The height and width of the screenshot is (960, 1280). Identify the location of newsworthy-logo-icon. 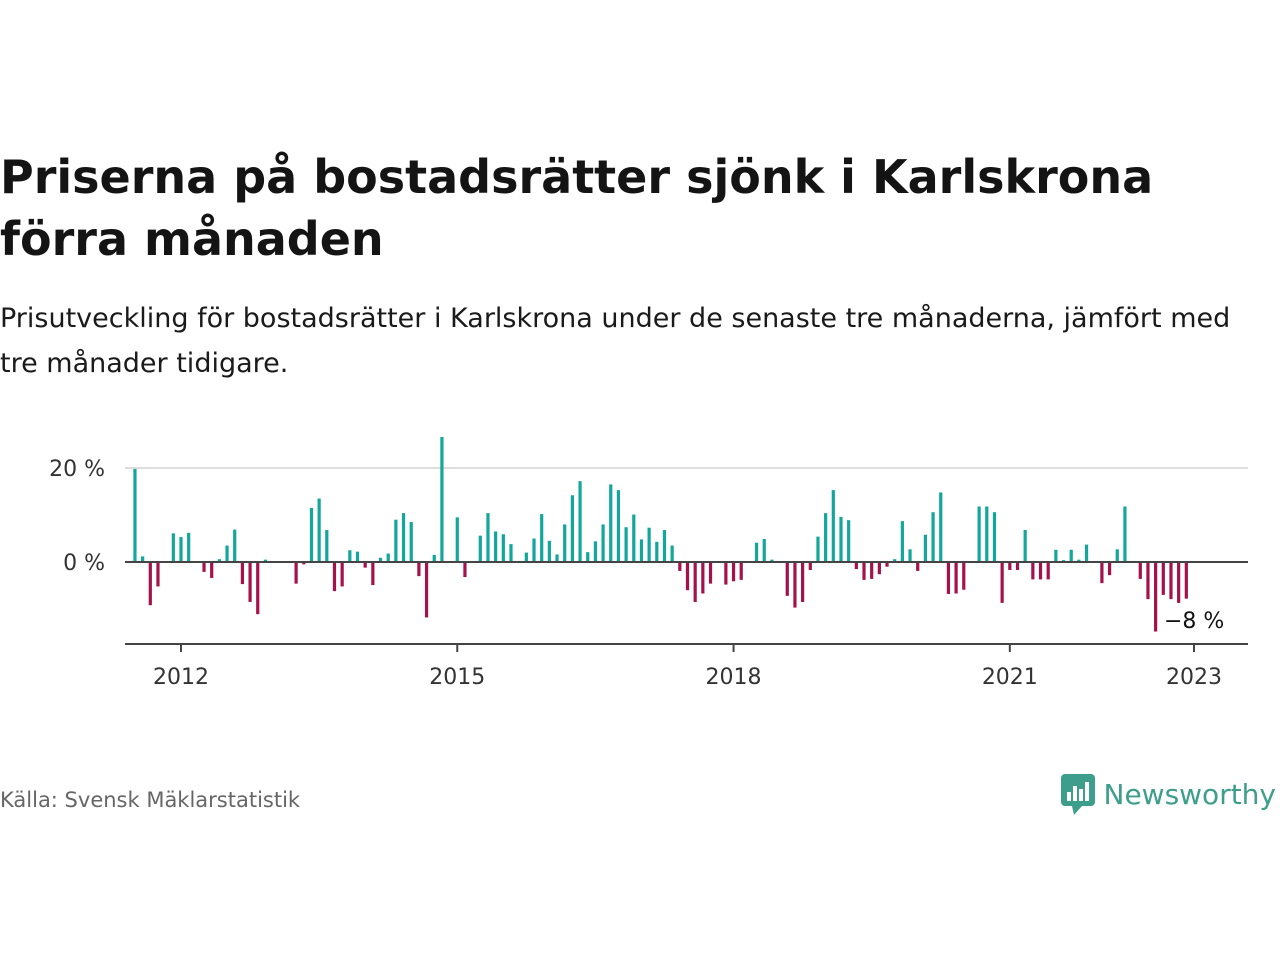
(1077, 794).